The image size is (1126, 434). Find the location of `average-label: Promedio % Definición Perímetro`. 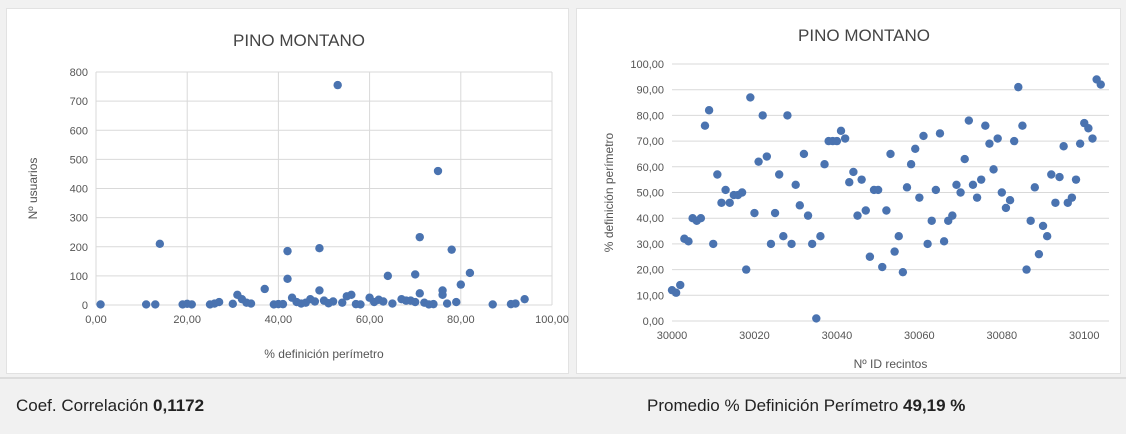

average-label: Promedio % Definición Perímetro is located at coordinates (775, 405).